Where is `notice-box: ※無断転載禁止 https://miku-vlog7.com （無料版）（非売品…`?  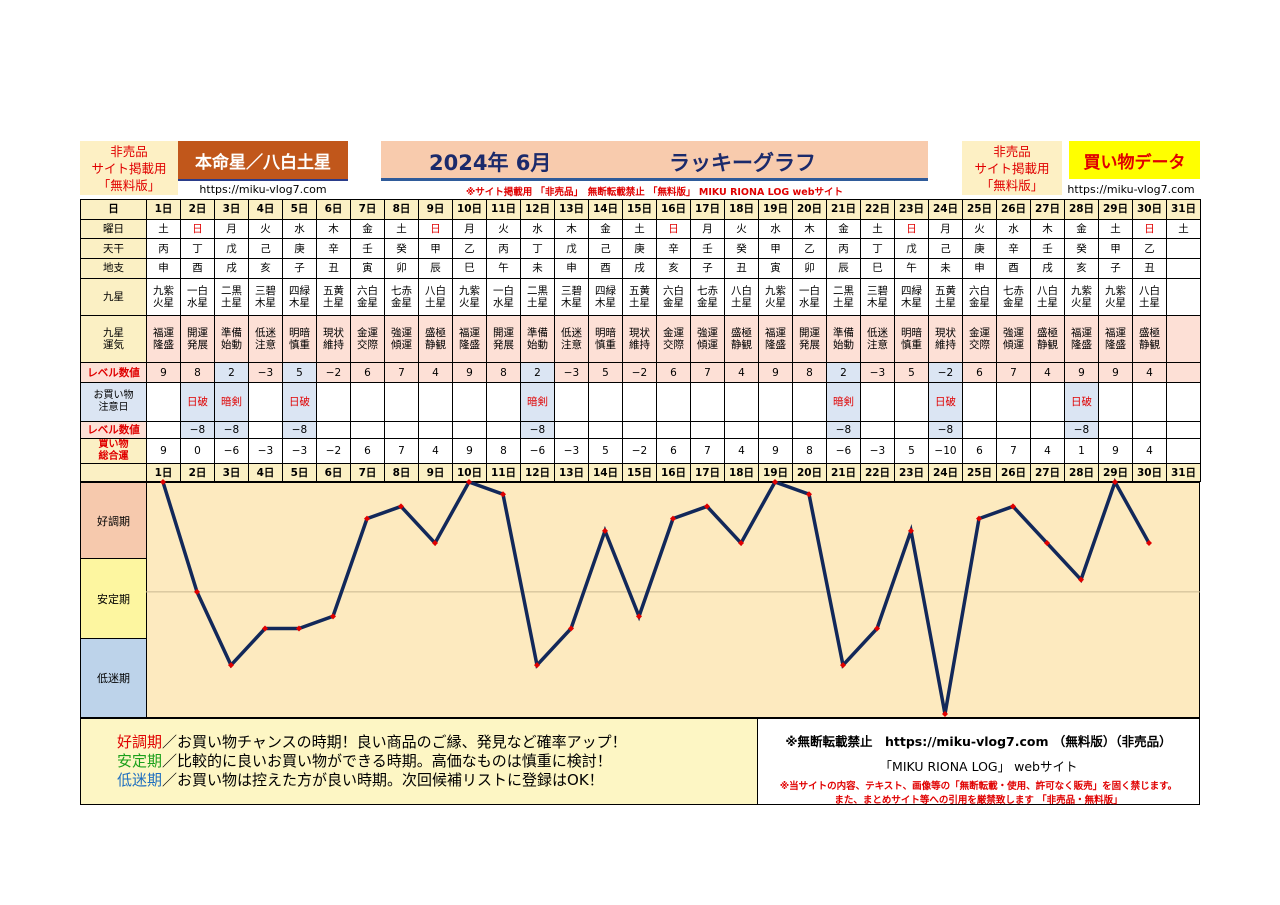 notice-box: ※無断転載禁止 https://miku-vlog7.com （無料版）（非売品… is located at coordinates (979, 762).